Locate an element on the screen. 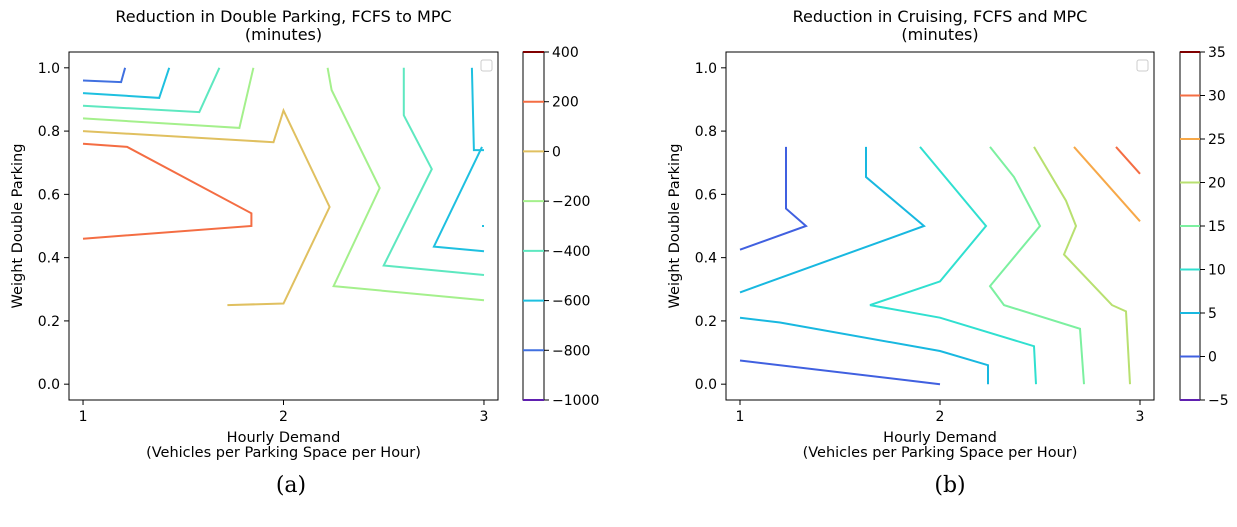 The height and width of the screenshot is (527, 1237). chart-a-x-tick-label-1: 2 is located at coordinates (283, 417).